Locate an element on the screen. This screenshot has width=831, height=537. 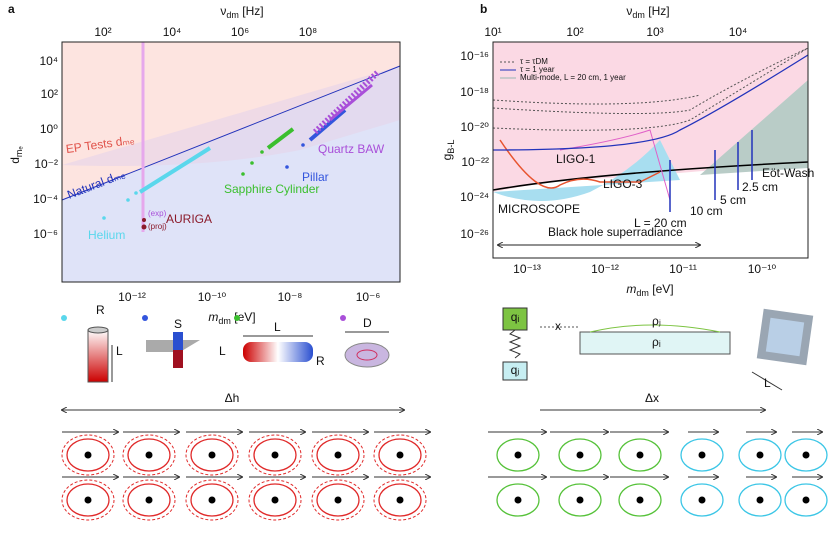
annotation: Sapphire Cylinder is located at coordinates (271, 189).